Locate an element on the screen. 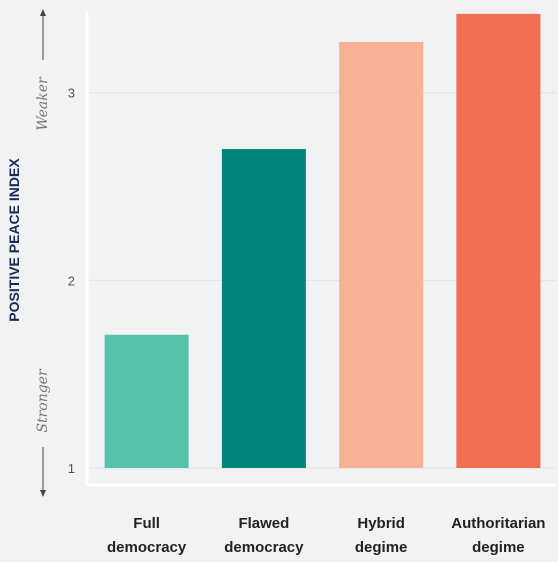 This screenshot has height=562, width=558. x-tick-label: Full is located at coordinates (146, 523).